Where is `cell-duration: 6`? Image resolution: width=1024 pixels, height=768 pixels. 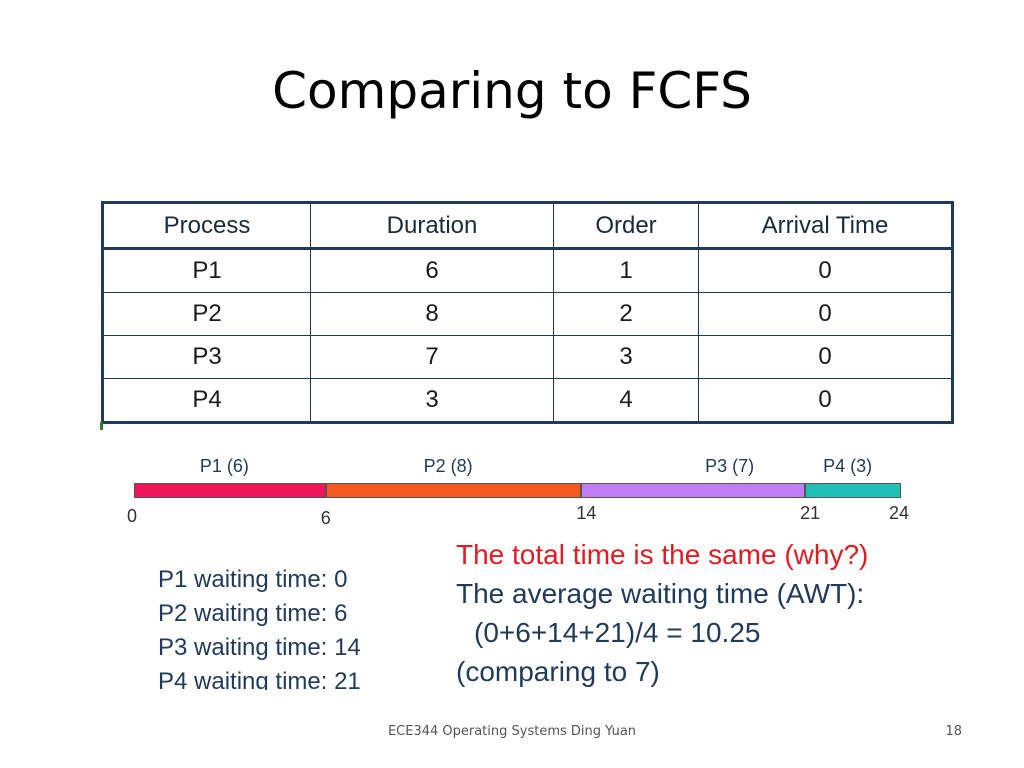
cell-duration: 6 is located at coordinates (432, 270).